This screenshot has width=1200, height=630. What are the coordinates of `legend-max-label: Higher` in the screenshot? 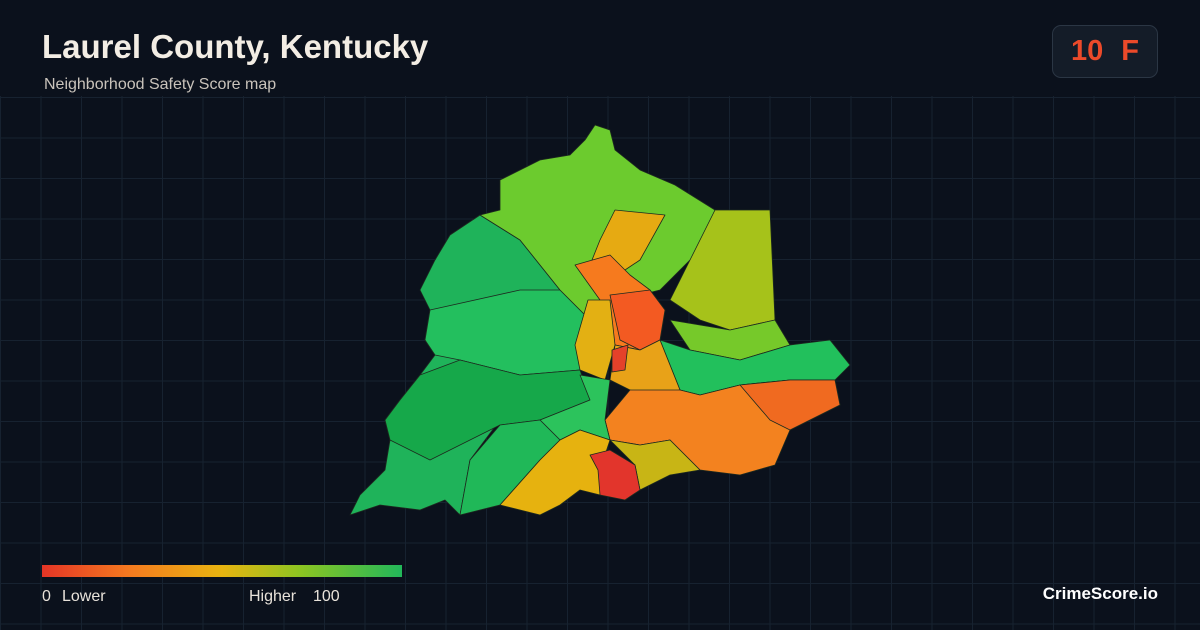 It's located at (273, 596).